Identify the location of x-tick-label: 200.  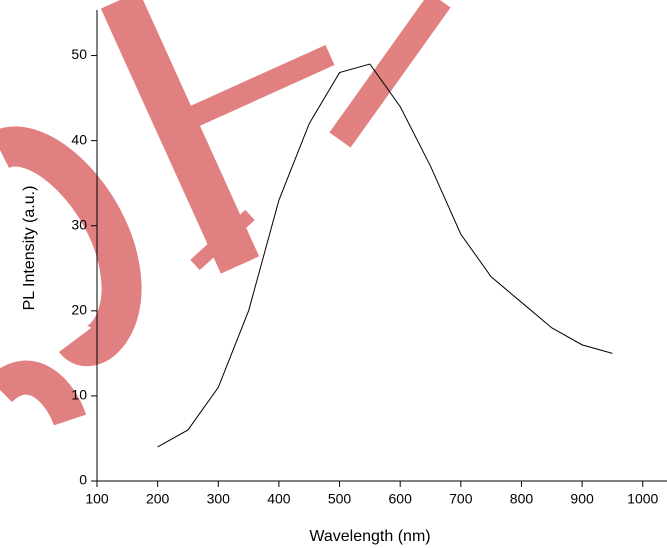
(158, 499).